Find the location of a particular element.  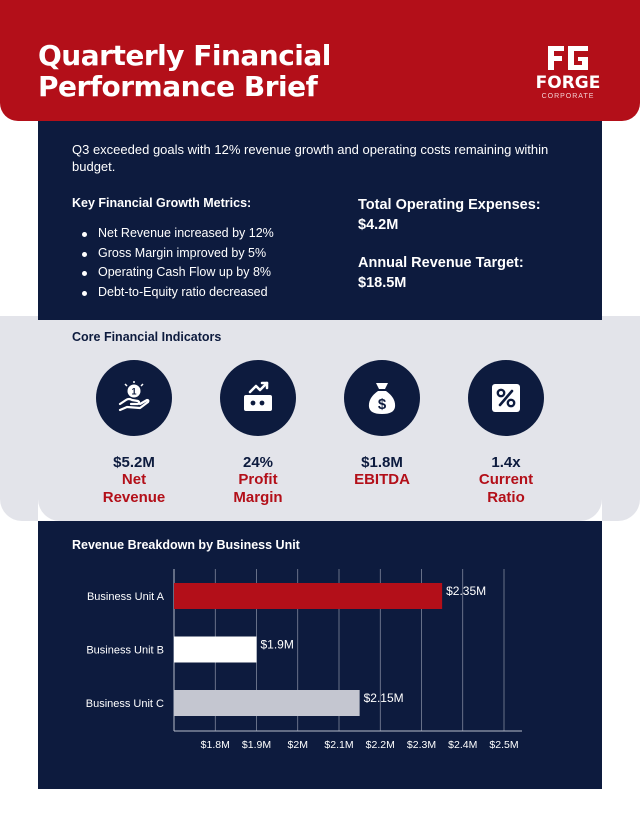

x-tick-label: $2.2M is located at coordinates (380, 745).